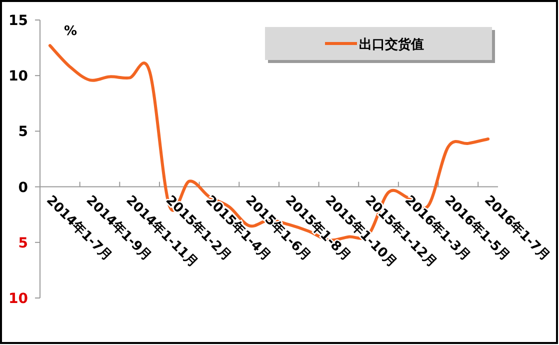  What do you see at coordinates (71, 31) in the screenshot?
I see `y-axis-title: %` at bounding box center [71, 31].